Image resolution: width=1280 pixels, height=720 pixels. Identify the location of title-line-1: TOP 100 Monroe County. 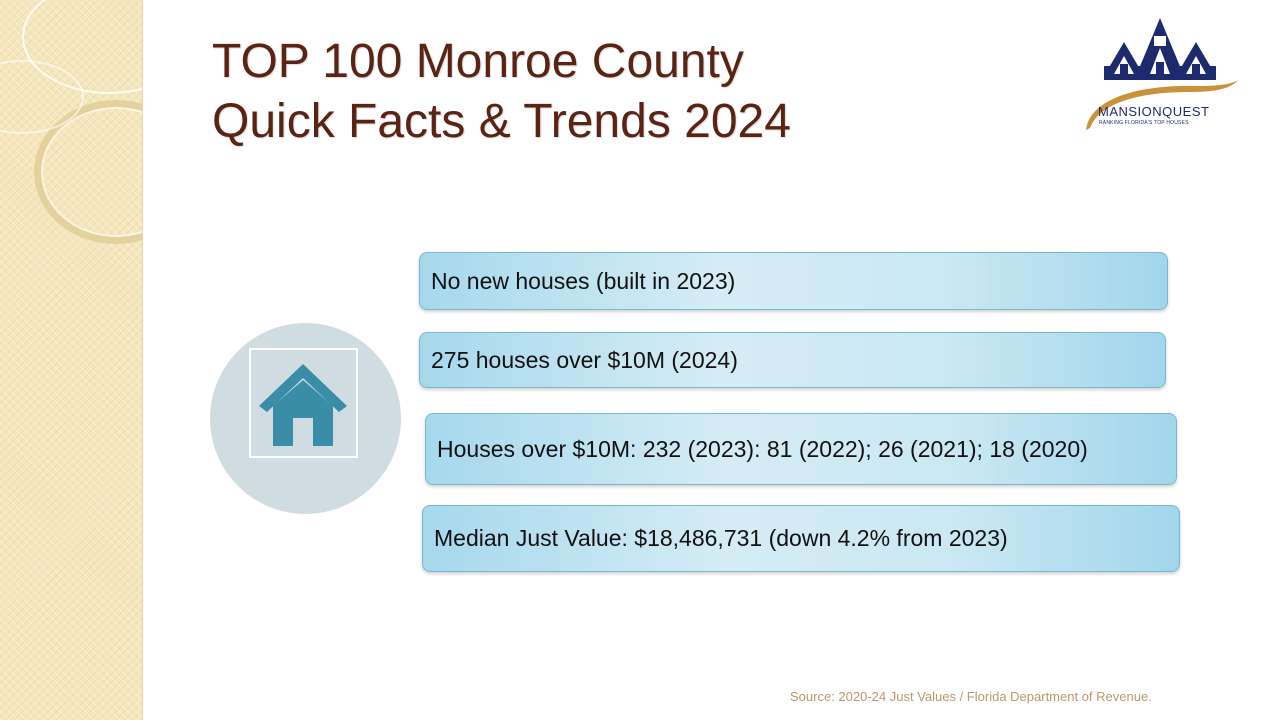
(478, 61).